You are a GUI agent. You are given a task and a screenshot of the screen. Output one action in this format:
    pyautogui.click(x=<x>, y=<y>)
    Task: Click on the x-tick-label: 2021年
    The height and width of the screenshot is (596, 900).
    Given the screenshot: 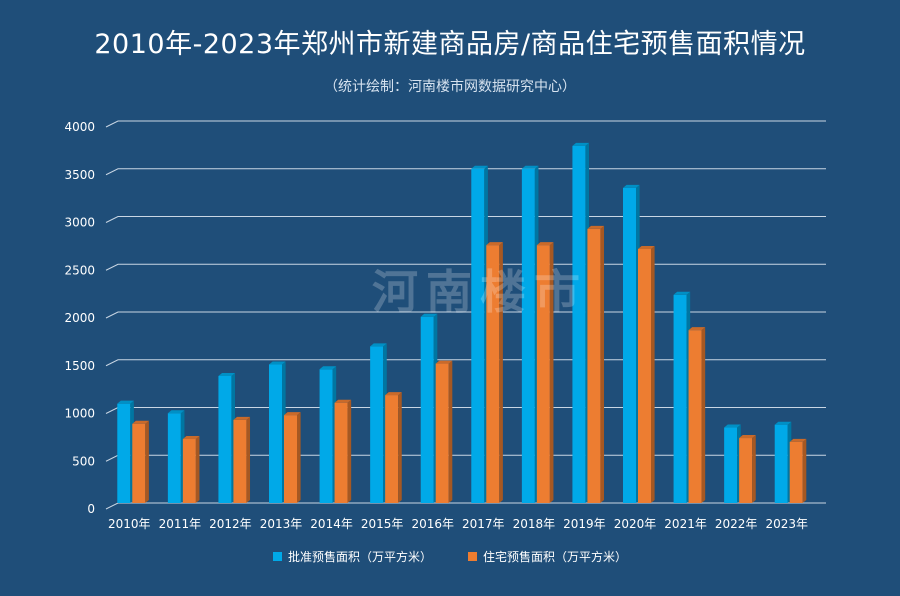 What is the action you would take?
    pyautogui.click(x=685, y=524)
    